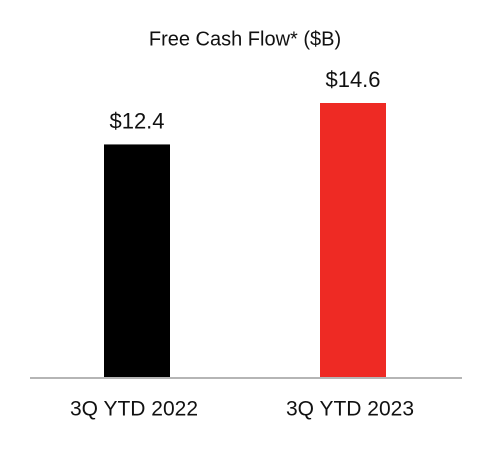 The width and height of the screenshot is (490, 450). Describe the element at coordinates (134, 409) in the screenshot. I see `x-tick-label: 3Q YTD 2022` at that location.